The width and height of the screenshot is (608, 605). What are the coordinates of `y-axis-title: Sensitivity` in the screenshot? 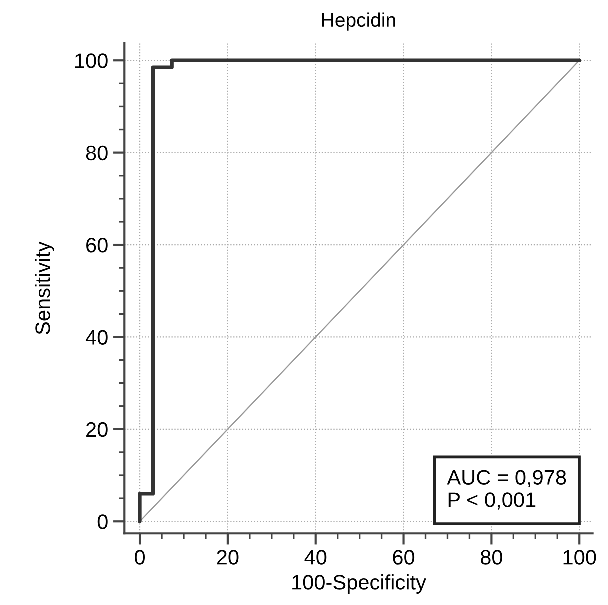 It's located at (44, 288).